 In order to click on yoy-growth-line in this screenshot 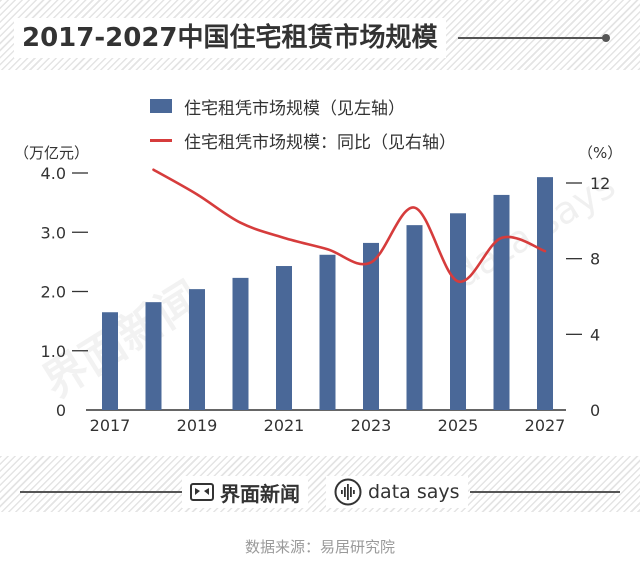, I will do `click(349, 225)`.